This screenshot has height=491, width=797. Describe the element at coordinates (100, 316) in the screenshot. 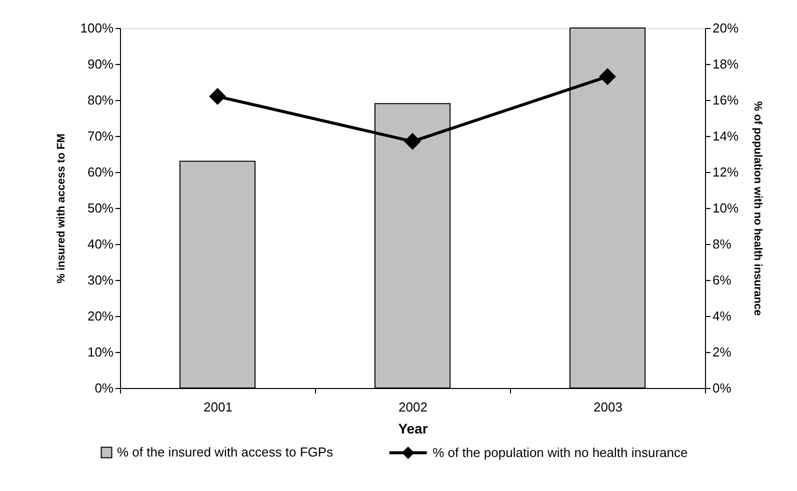

I see `y-tick-label: 20%` at that location.